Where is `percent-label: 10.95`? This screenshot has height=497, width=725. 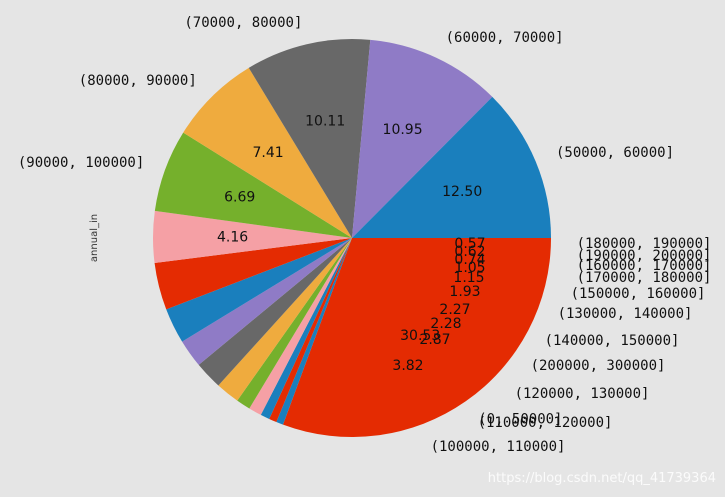 percent-label: 10.95 is located at coordinates (403, 130).